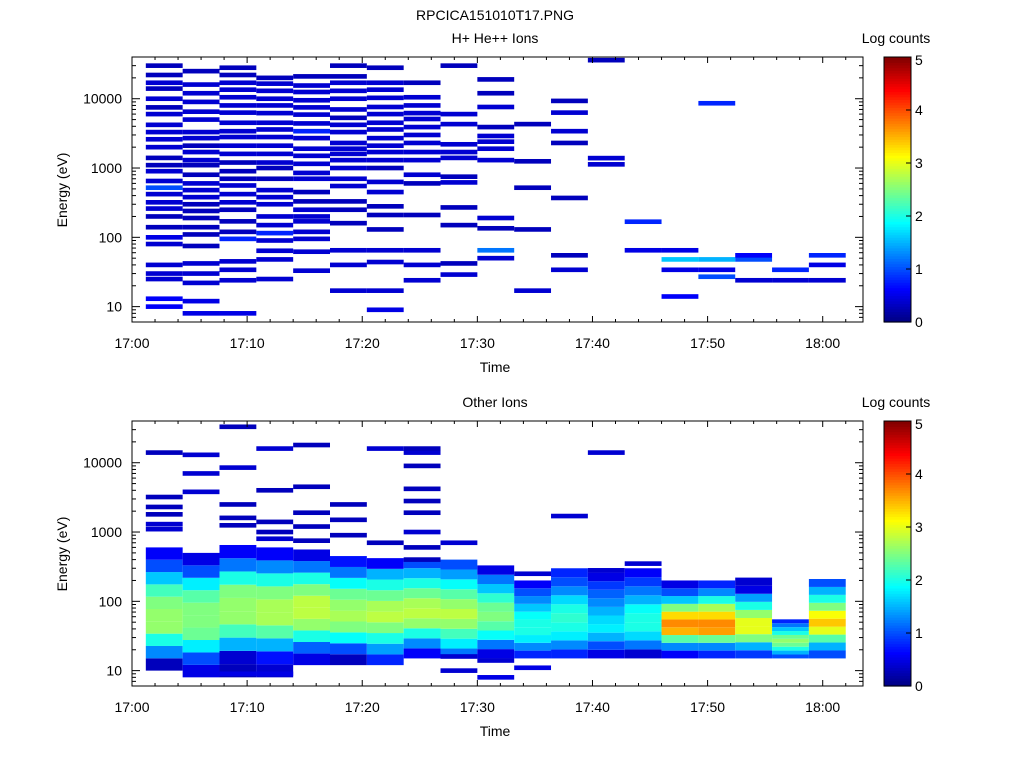 The image size is (1024, 768). I want to click on x-tick-label: 17:00, so click(131, 707).